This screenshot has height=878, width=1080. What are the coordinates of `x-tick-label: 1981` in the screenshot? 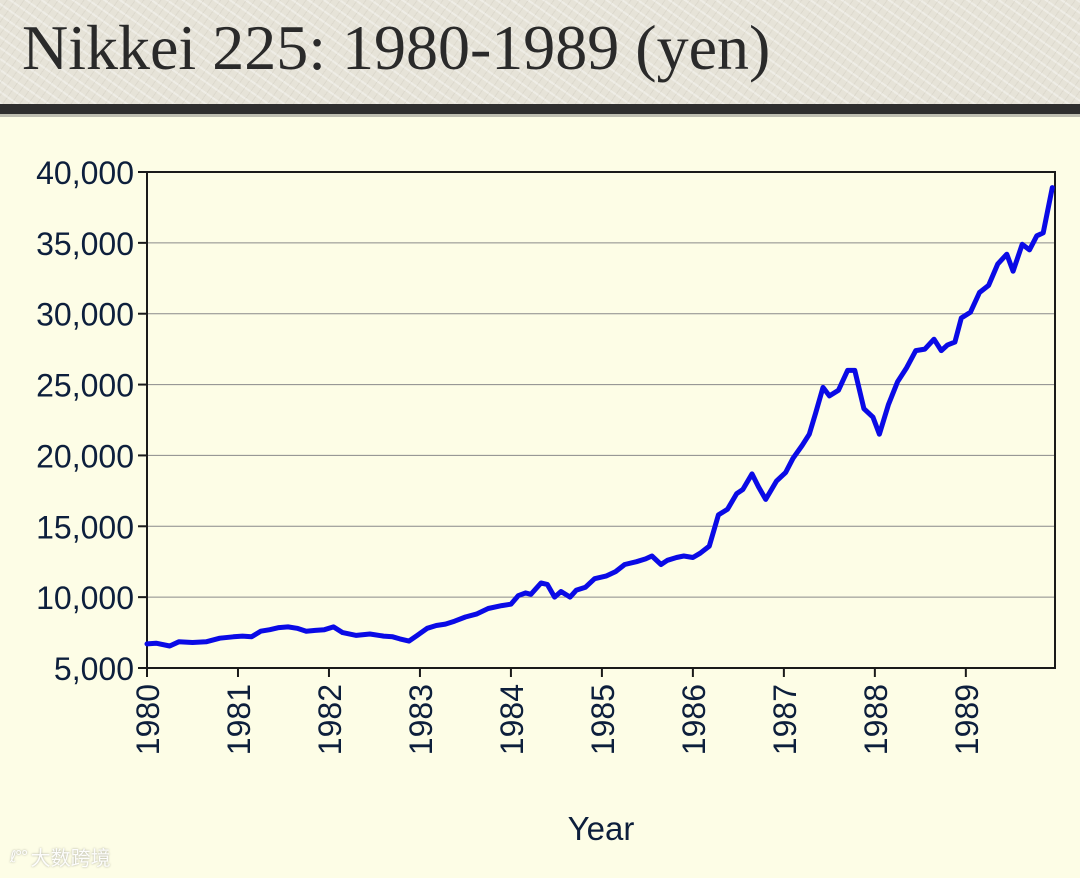 It's located at (239, 719).